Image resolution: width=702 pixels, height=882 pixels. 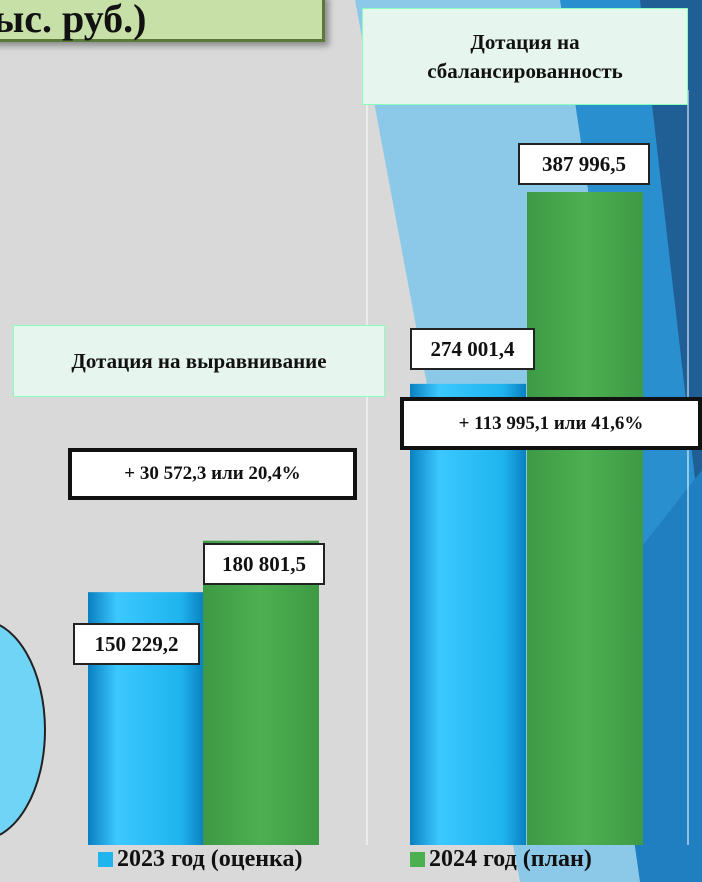 I want to click on annotation: + 30 572,3 или 20,4%, so click(x=212, y=474).